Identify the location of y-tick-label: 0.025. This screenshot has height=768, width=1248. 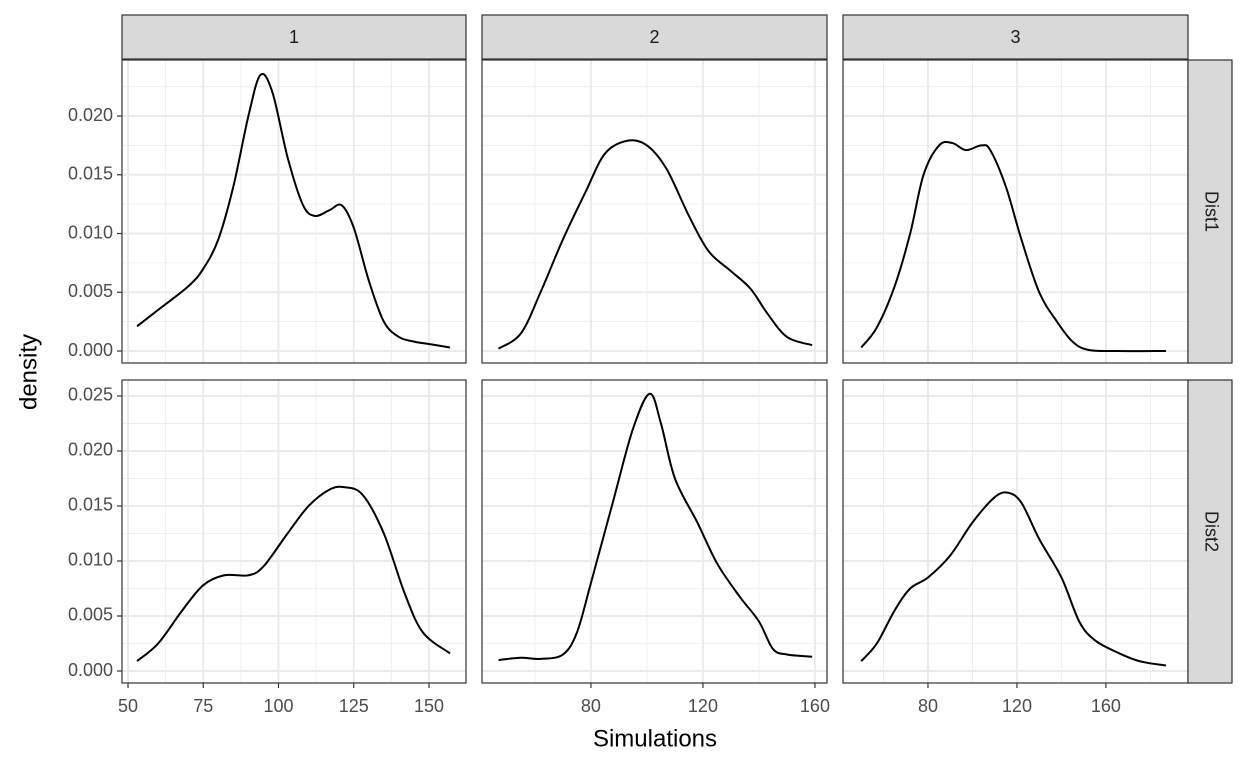
(90, 395).